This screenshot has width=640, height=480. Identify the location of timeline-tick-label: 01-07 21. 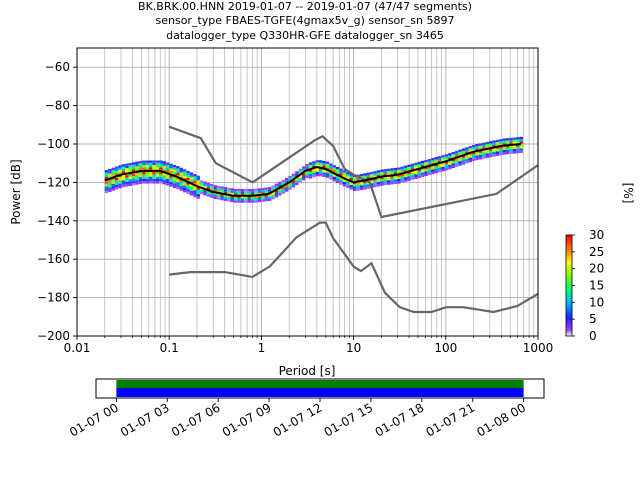
(451, 419).